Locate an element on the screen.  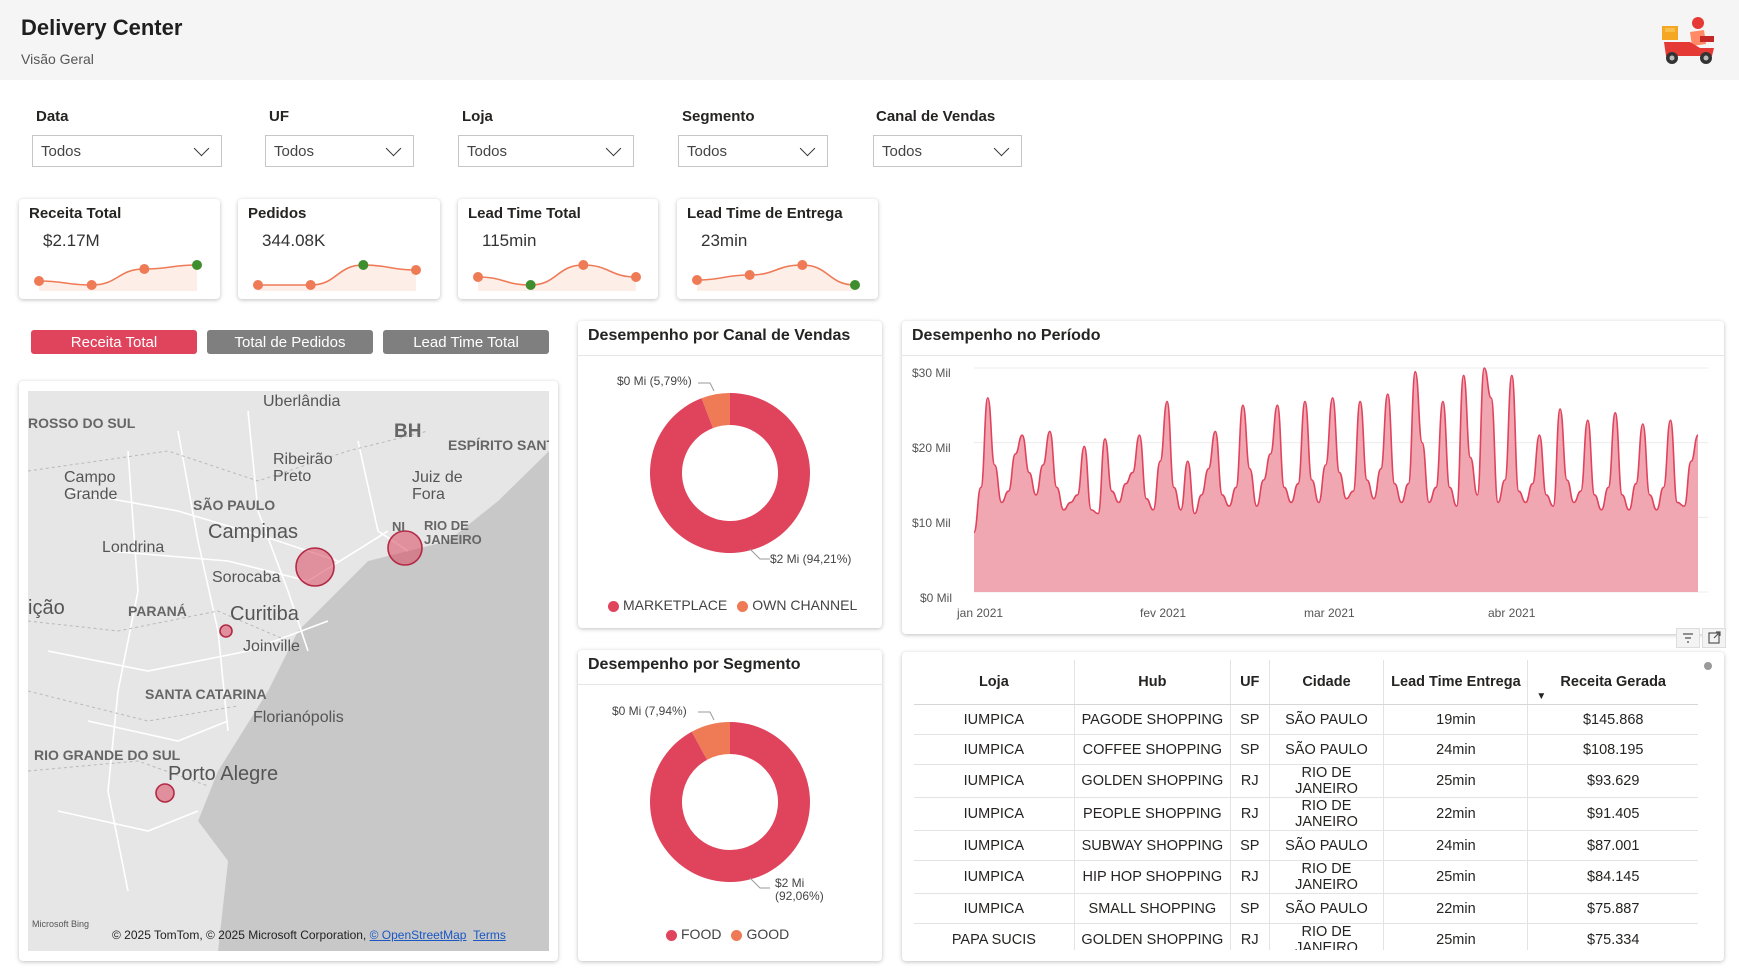
legend: FOOD GOOD is located at coordinates (727, 934).